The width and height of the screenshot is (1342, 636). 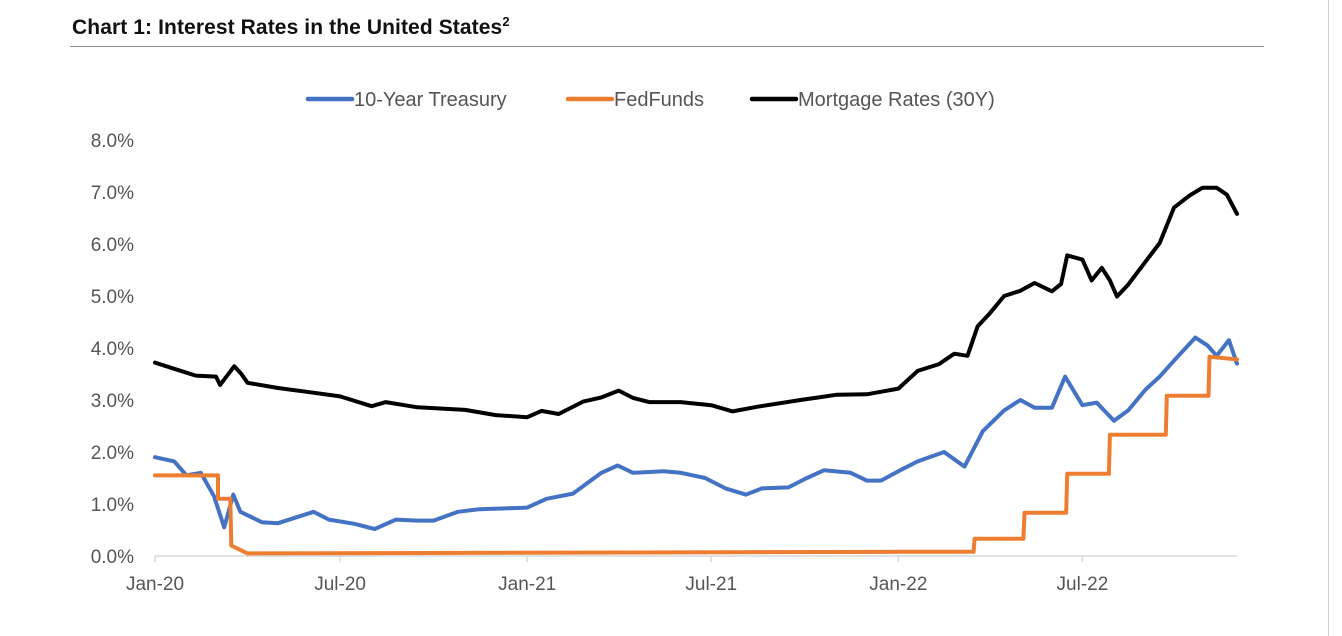 I want to click on y-tick-label: 6.0%, so click(x=112, y=245).